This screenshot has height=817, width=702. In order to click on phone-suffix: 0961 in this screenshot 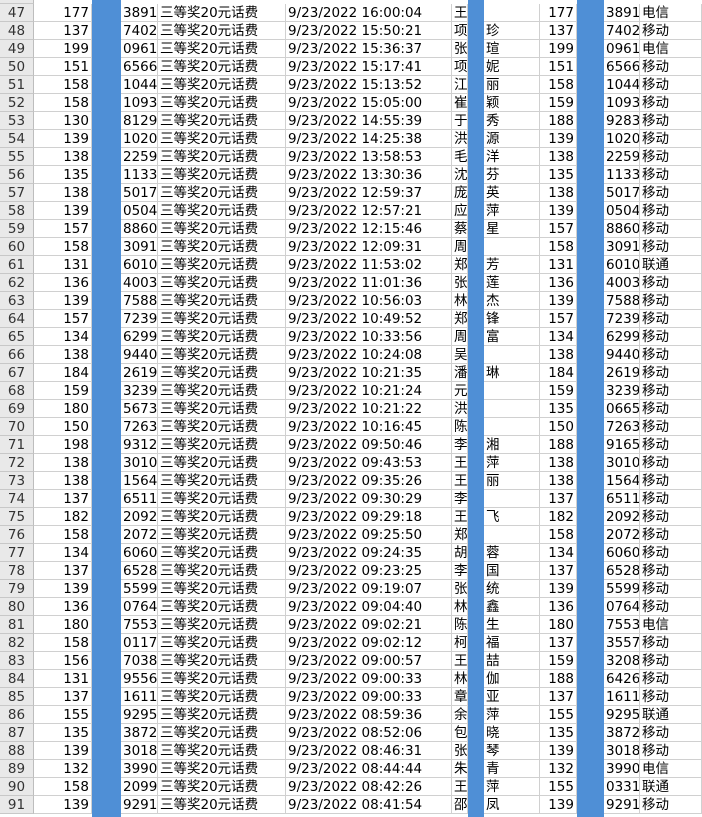, I will do `click(139, 49)`.